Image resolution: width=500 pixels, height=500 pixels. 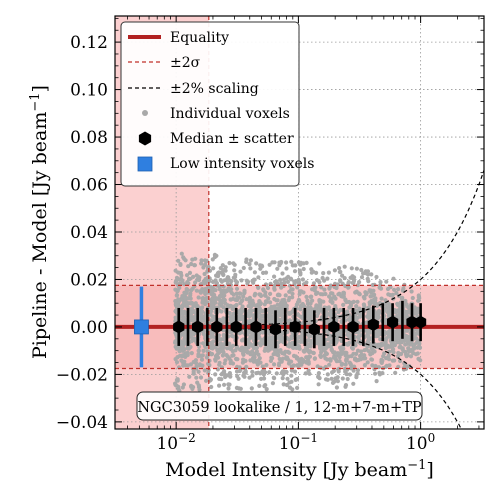 I want to click on legend-label-median: Median ± scatter, so click(x=232, y=139).